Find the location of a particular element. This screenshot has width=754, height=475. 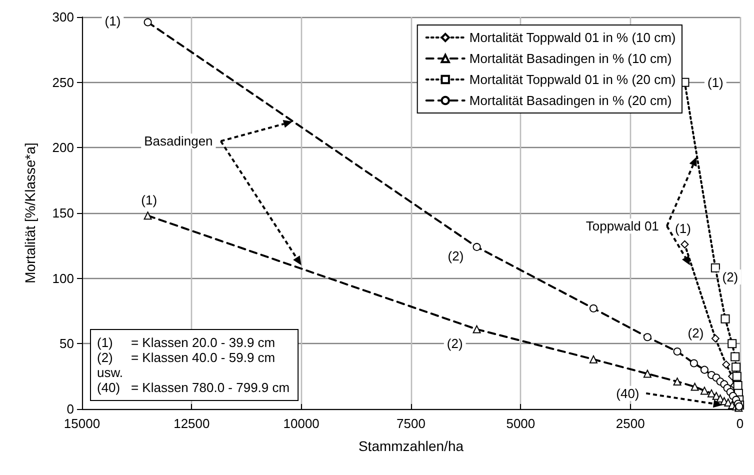

y-axis-title: Mortalität [%/Klasse*a] is located at coordinates (30, 213).